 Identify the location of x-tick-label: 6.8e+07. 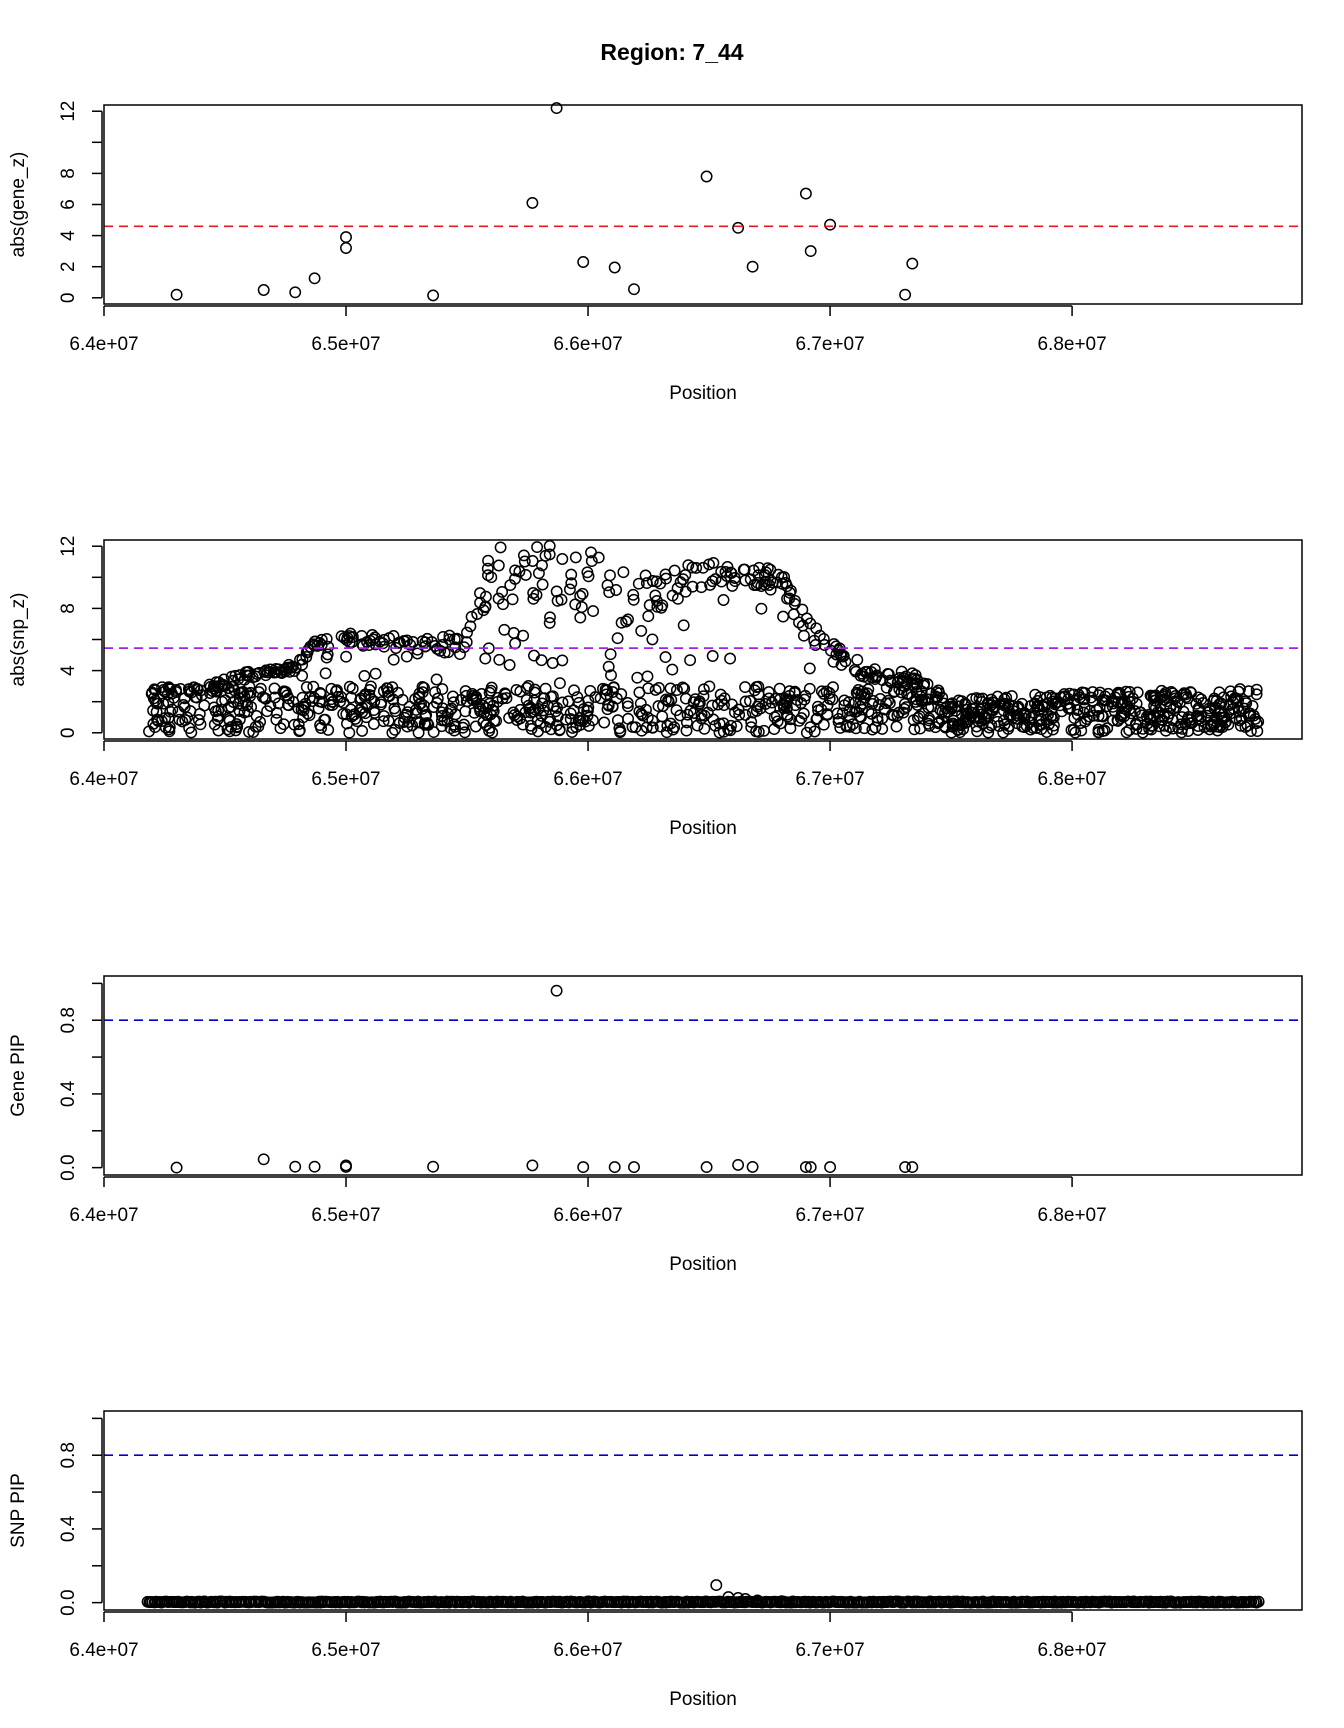
(1071, 344).